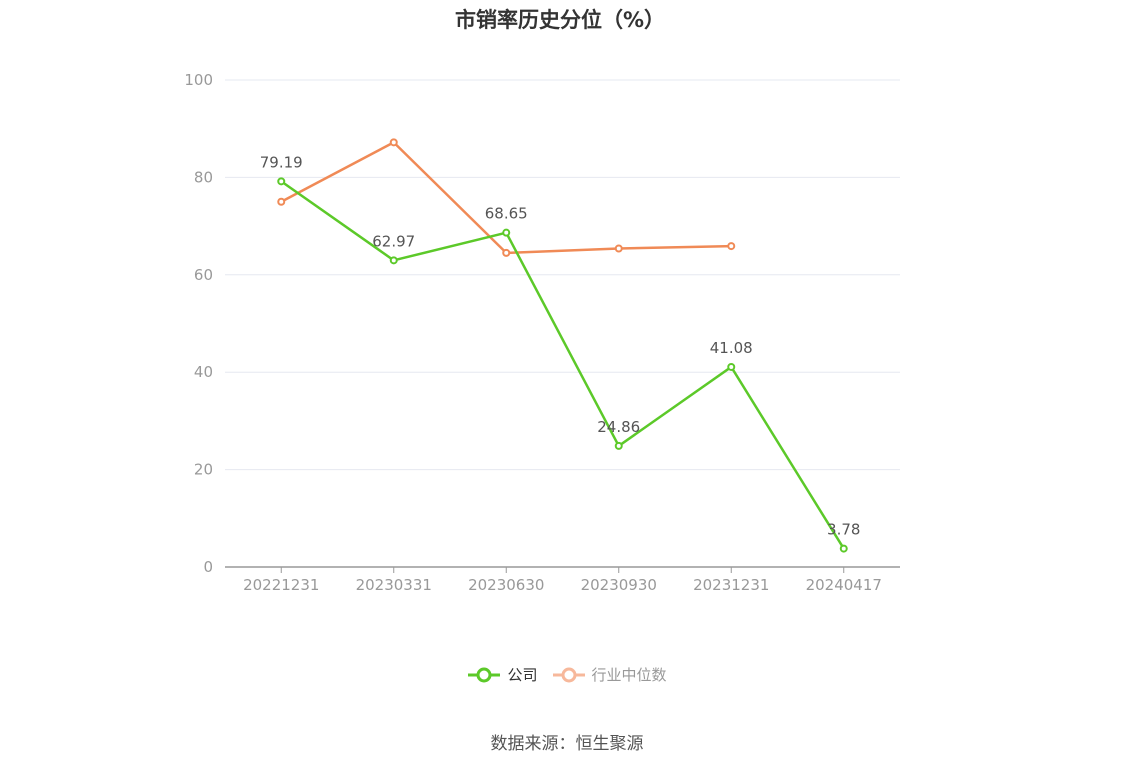 Image resolution: width=1134 pixels, height=766 pixels. I want to click on y-tick-label: 40, so click(203, 372).